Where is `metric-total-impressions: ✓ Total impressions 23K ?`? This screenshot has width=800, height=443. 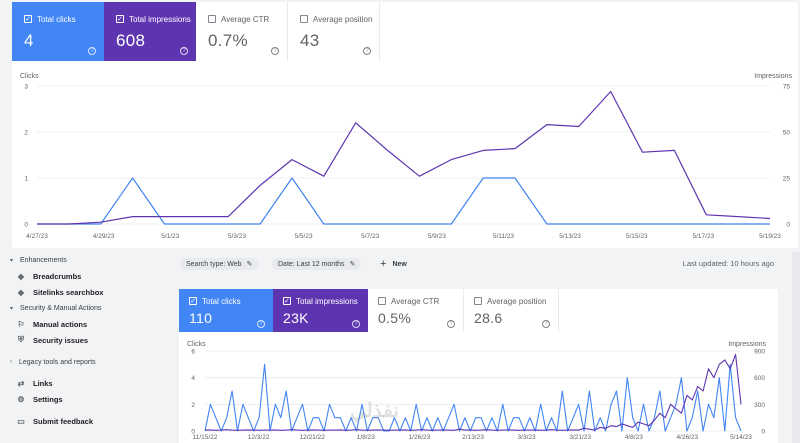
metric-total-impressions: ✓ Total impressions 23K ? is located at coordinates (320, 310).